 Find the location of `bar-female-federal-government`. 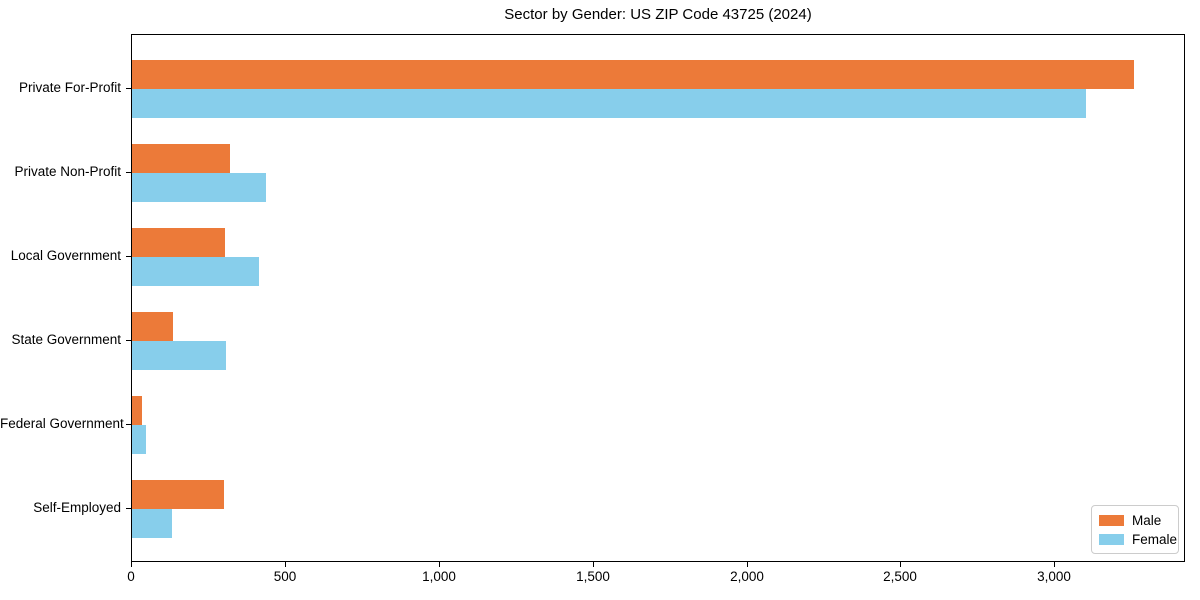

bar-female-federal-government is located at coordinates (139, 439).